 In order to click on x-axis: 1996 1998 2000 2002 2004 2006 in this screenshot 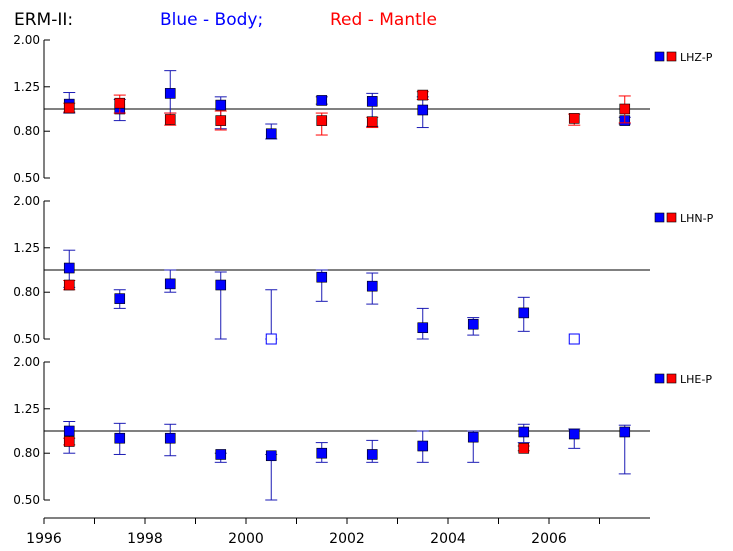, I will do `click(338, 532)`.